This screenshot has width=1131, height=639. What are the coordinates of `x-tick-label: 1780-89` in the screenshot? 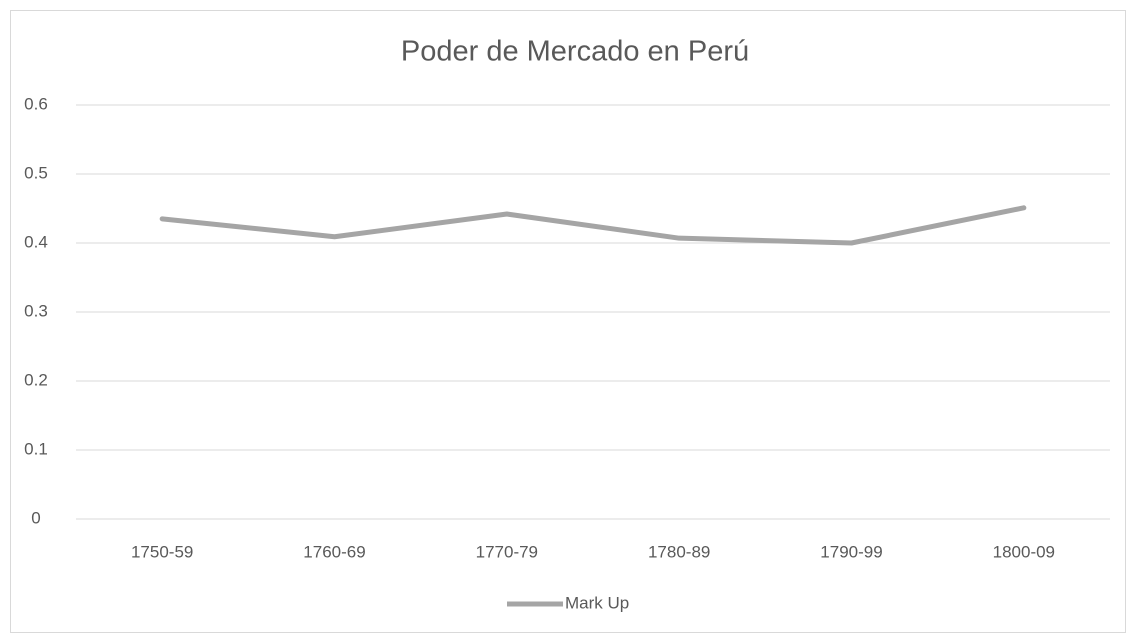 It's located at (679, 551).